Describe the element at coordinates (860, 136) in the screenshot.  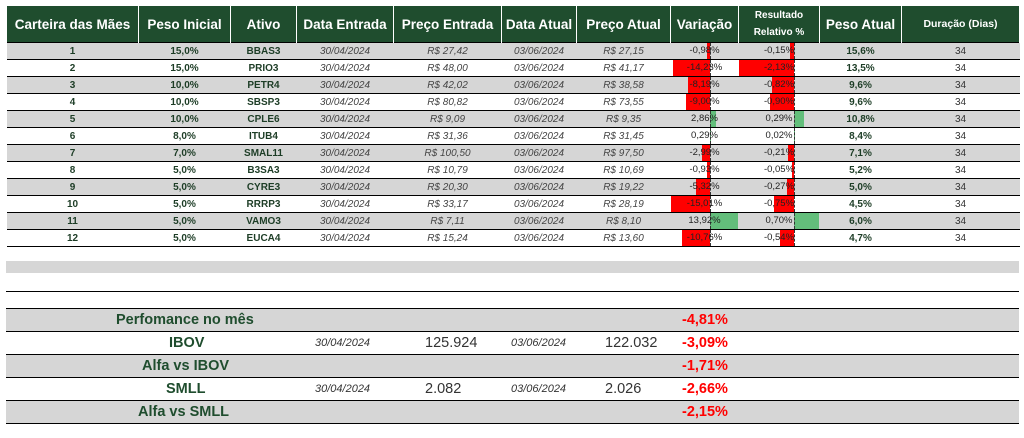
I see `peso-atual-cell: 8,4%` at that location.